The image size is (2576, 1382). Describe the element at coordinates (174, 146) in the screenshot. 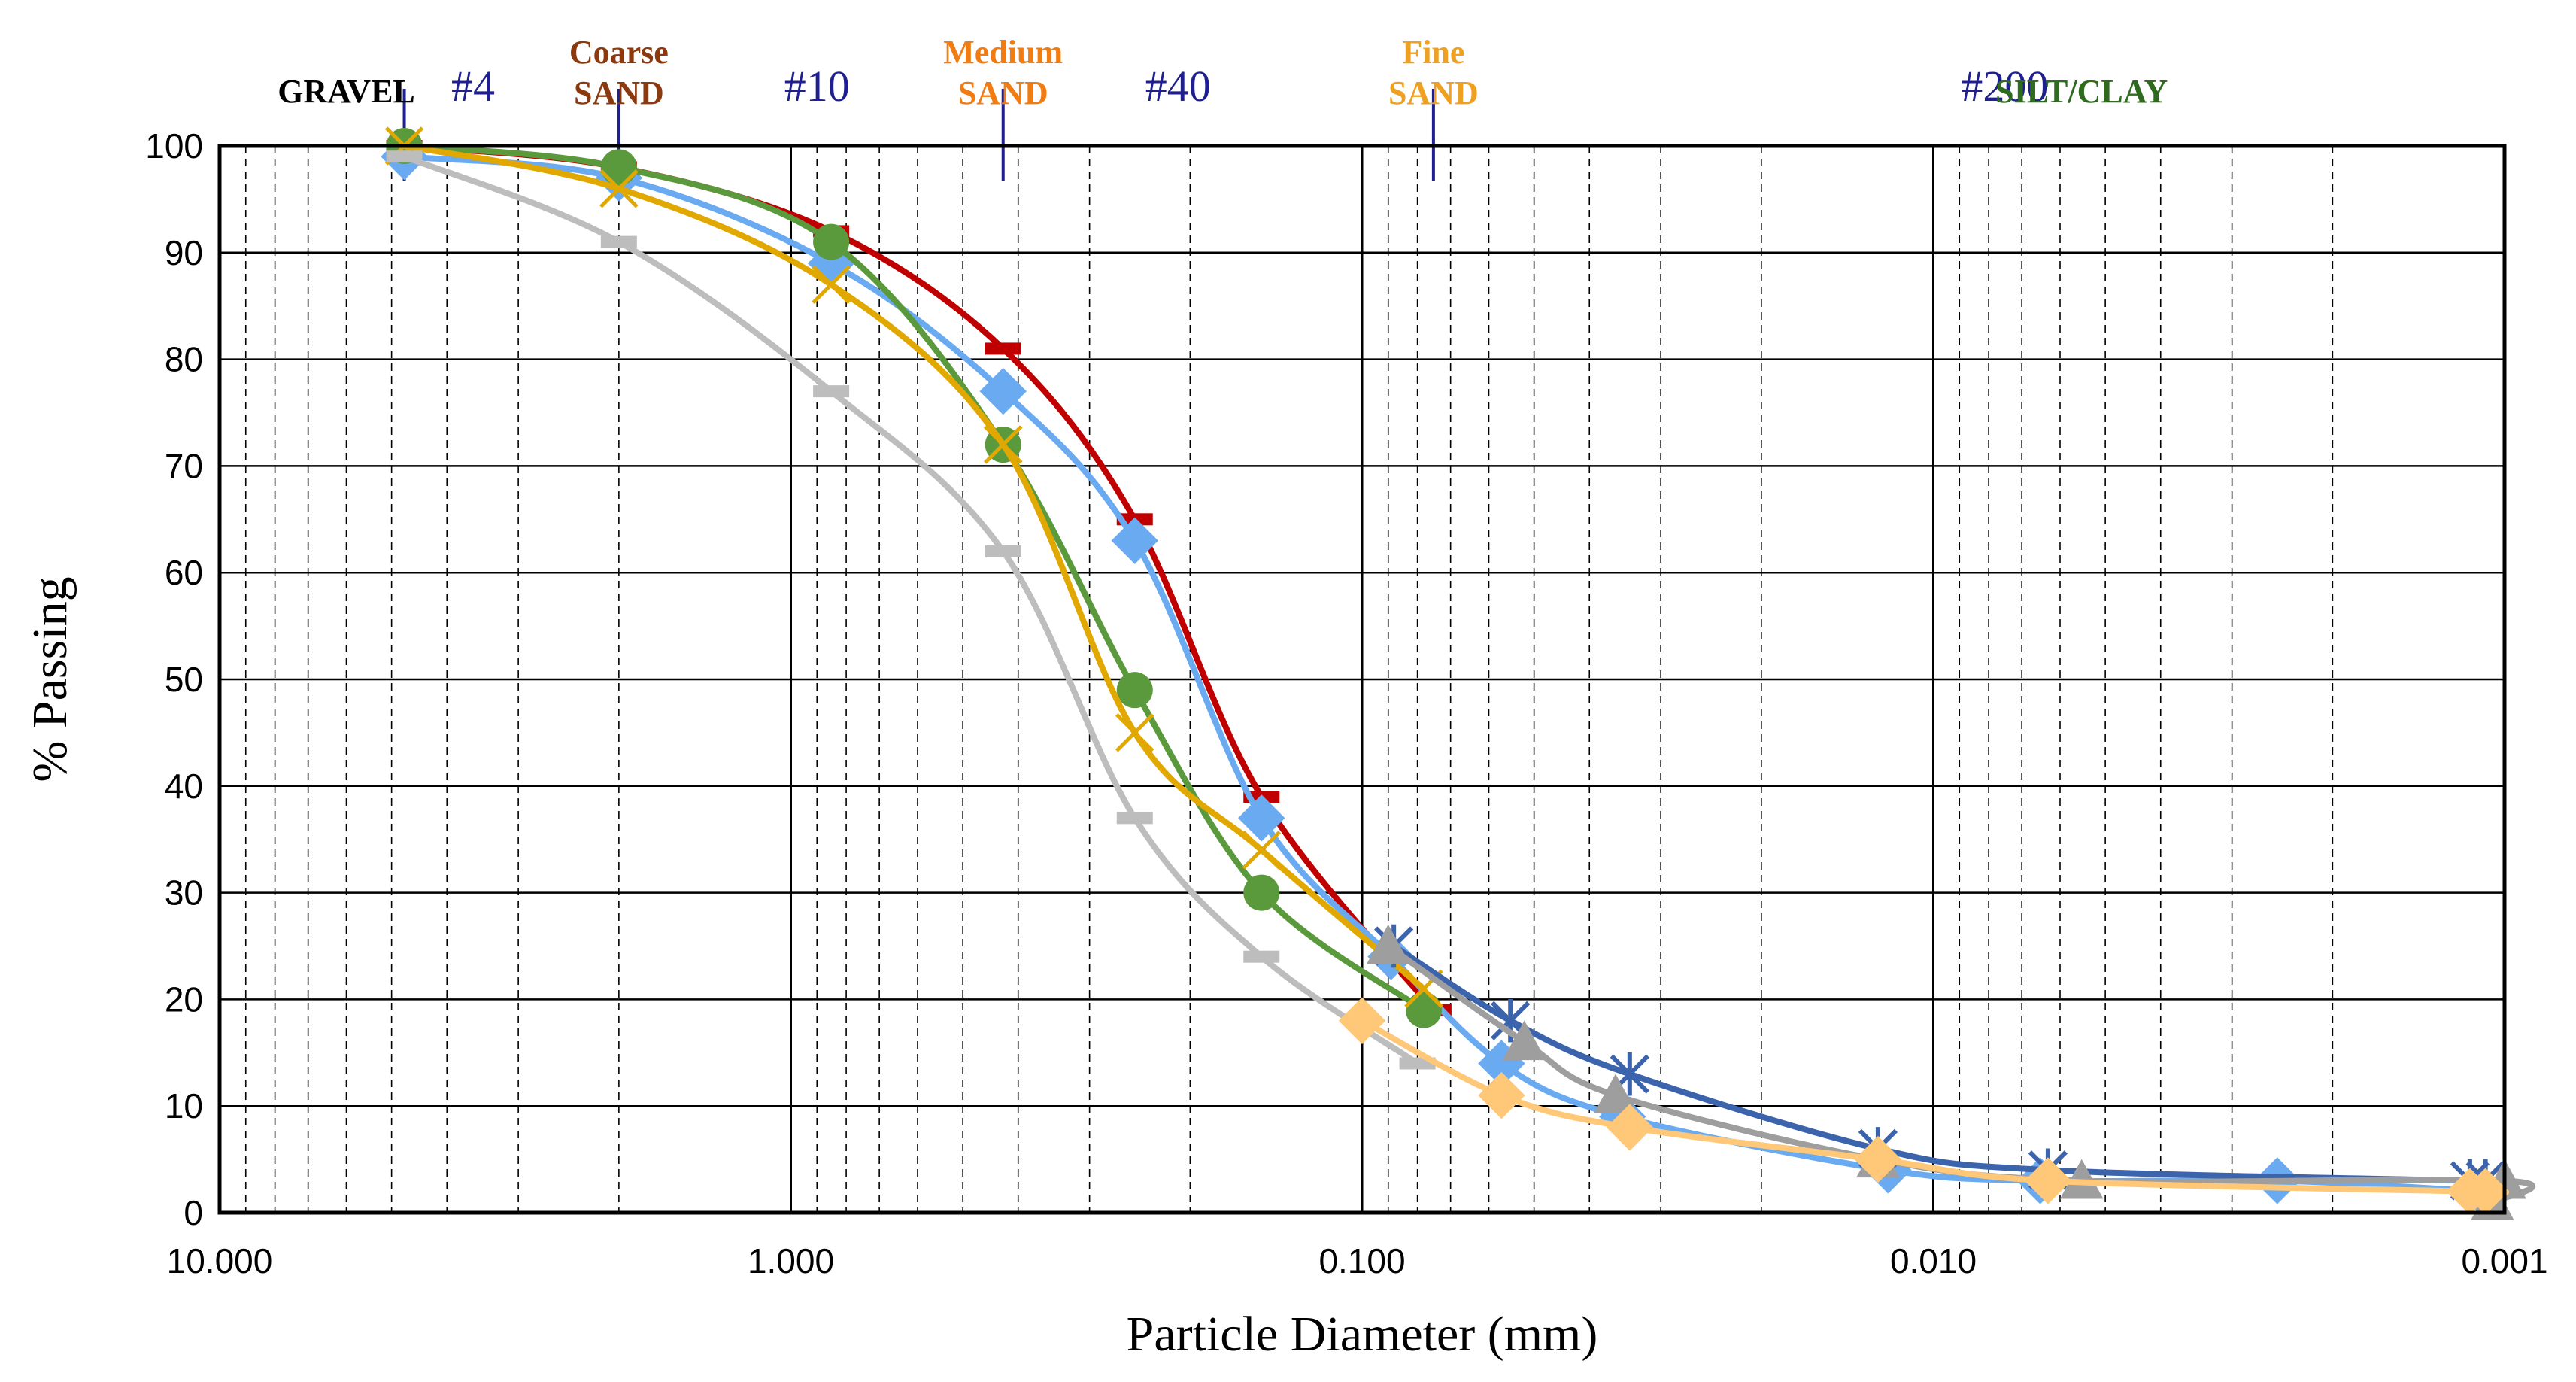

I see `y-tick-label: 100` at that location.